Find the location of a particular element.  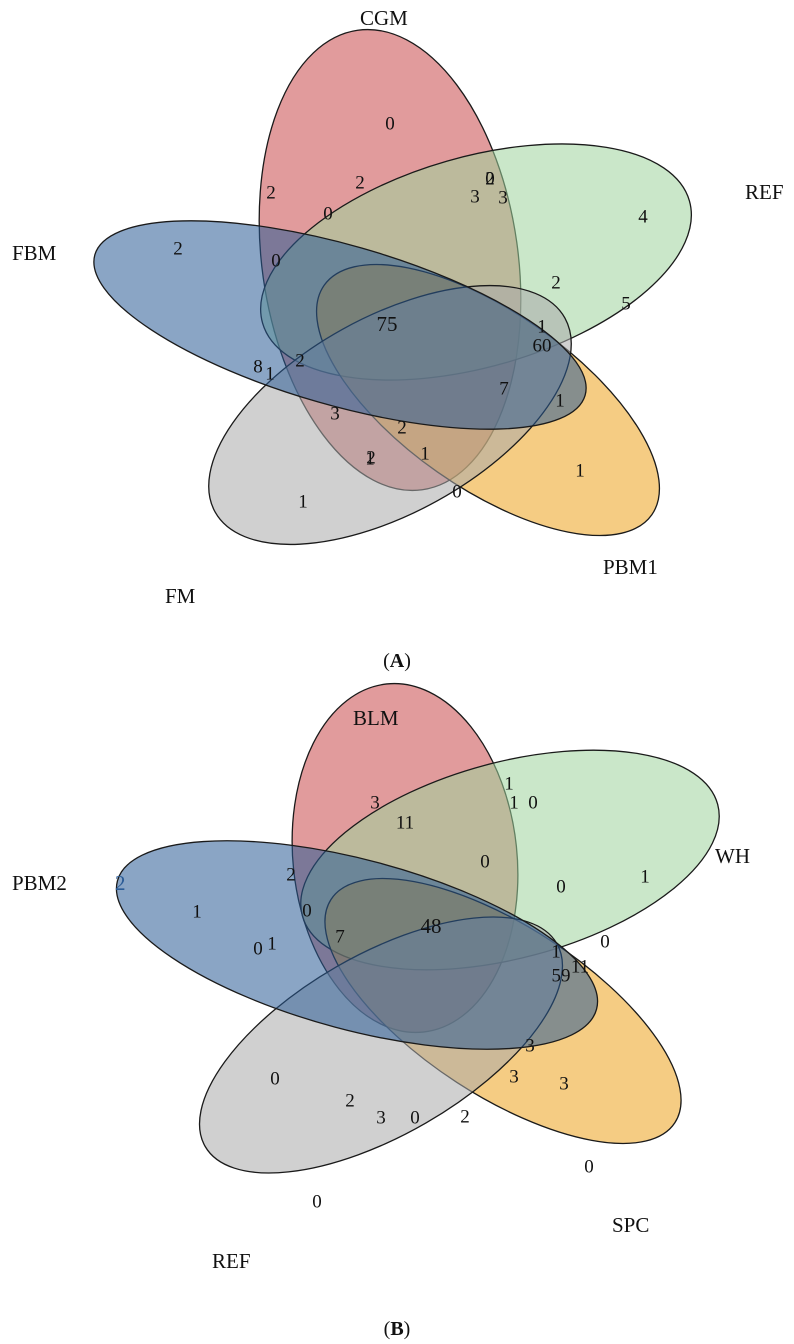

caption-b: (B) is located at coordinates (397, 1329).